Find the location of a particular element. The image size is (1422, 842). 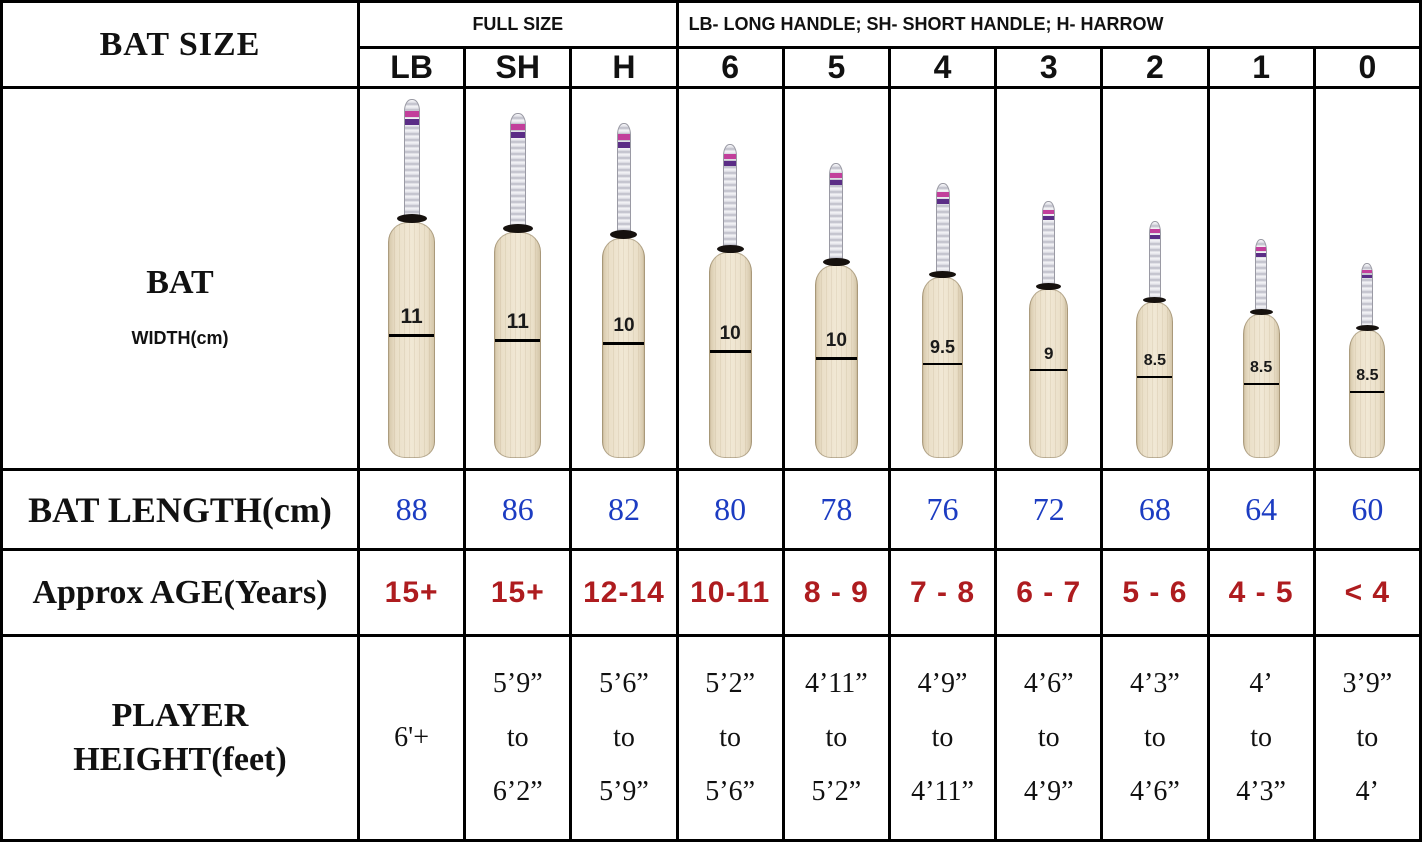

player-height-line: 4’6” is located at coordinates (1155, 791).